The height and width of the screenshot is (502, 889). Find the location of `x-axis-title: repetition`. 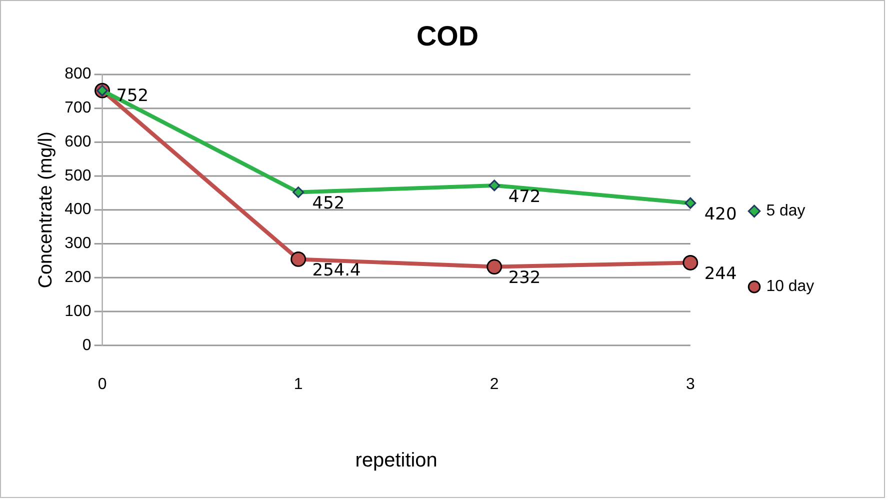

x-axis-title: repetition is located at coordinates (396, 461).